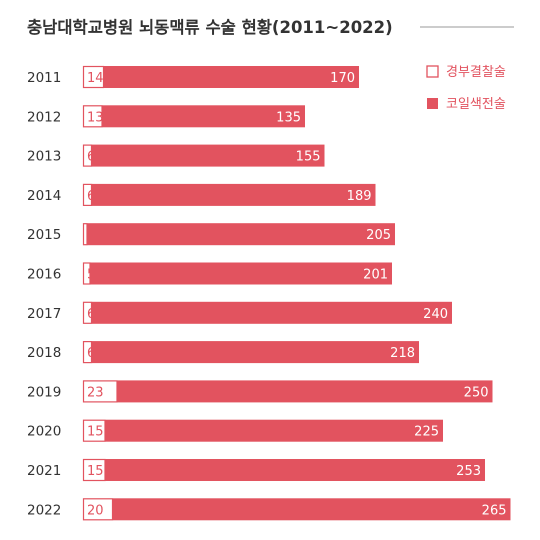  I want to click on year-label: 2021, so click(44, 471).